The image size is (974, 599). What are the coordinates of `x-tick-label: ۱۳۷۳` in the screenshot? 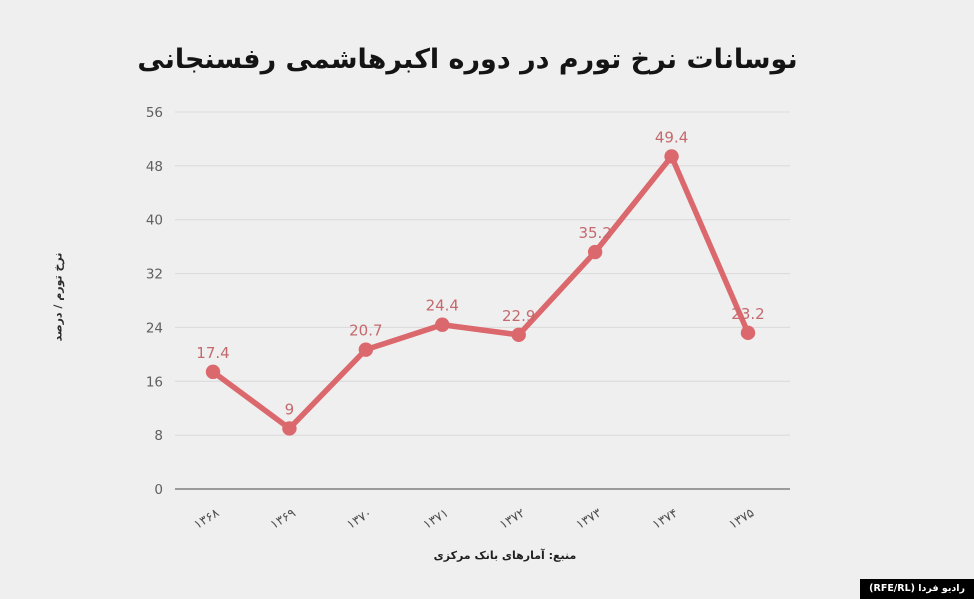 It's located at (588, 518).